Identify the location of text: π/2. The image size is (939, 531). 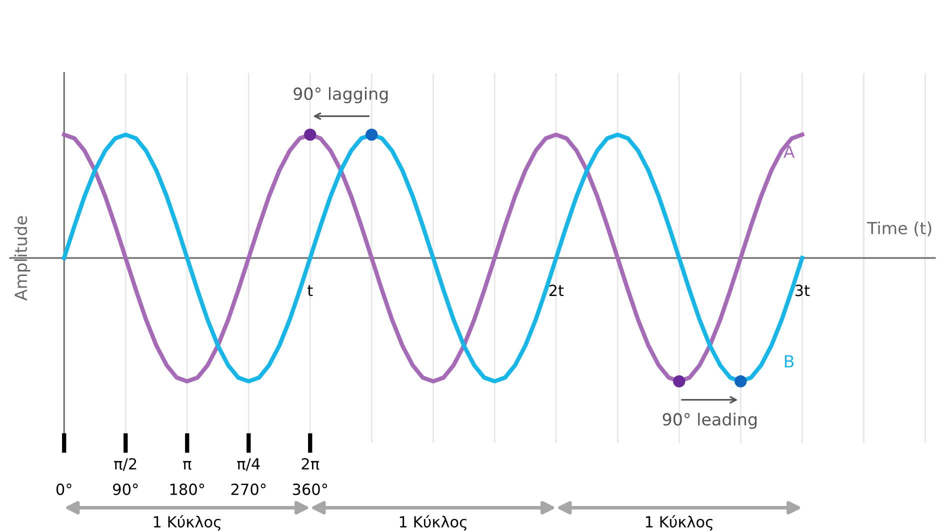
(125, 464).